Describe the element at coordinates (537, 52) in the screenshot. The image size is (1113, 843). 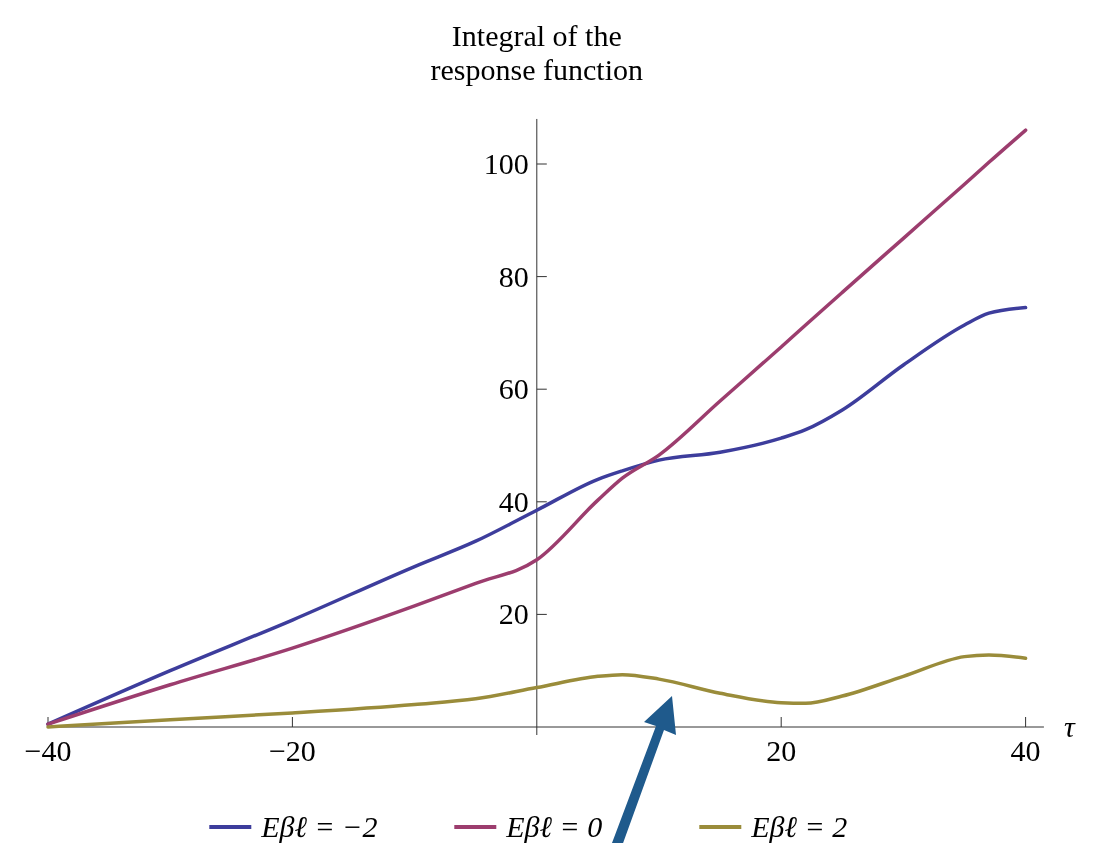
I see `y-axis-title: Integral of the response function` at that location.